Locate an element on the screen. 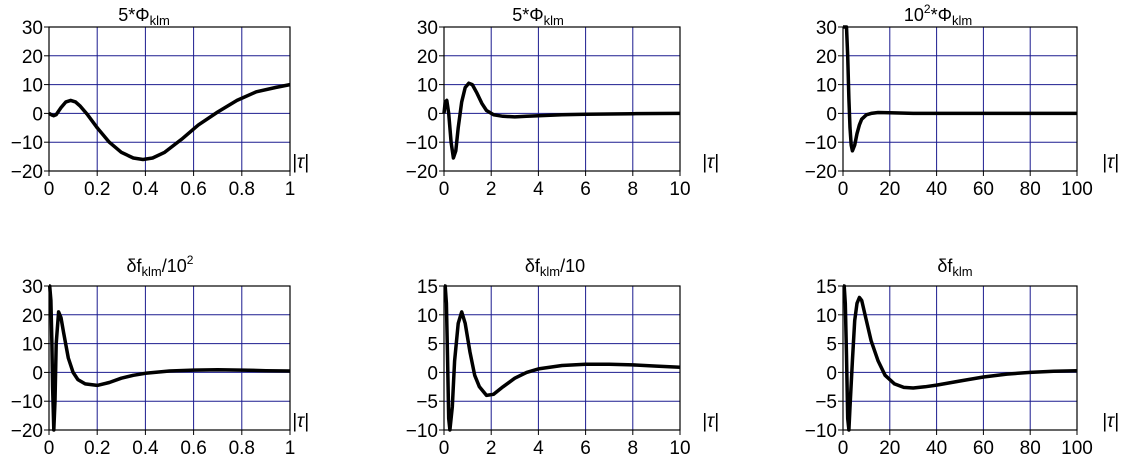  chart-title: 102*Φklm is located at coordinates (938, 15).